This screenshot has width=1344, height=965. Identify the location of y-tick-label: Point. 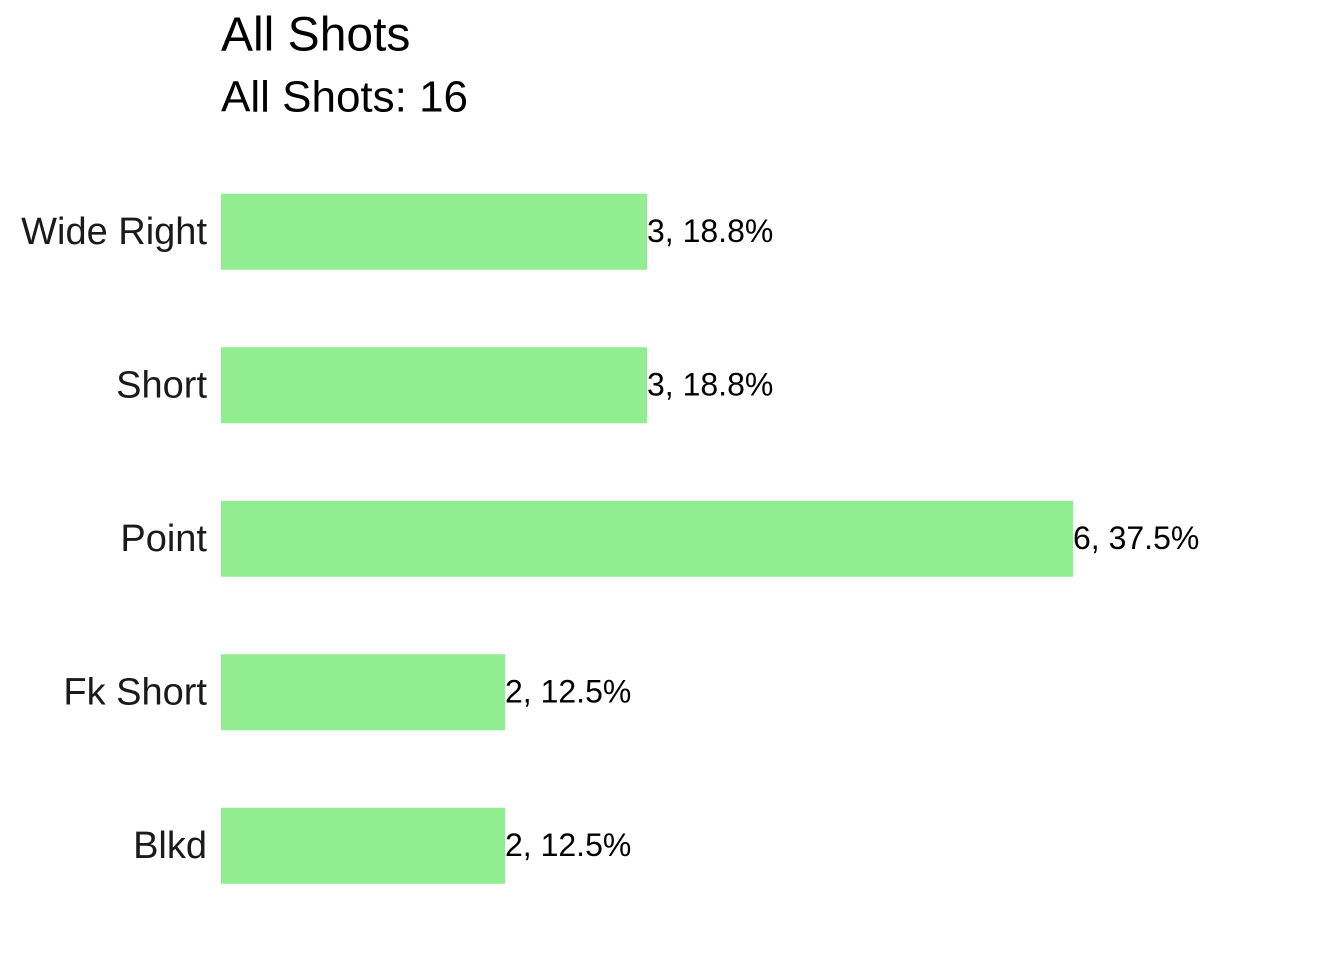
(163, 539).